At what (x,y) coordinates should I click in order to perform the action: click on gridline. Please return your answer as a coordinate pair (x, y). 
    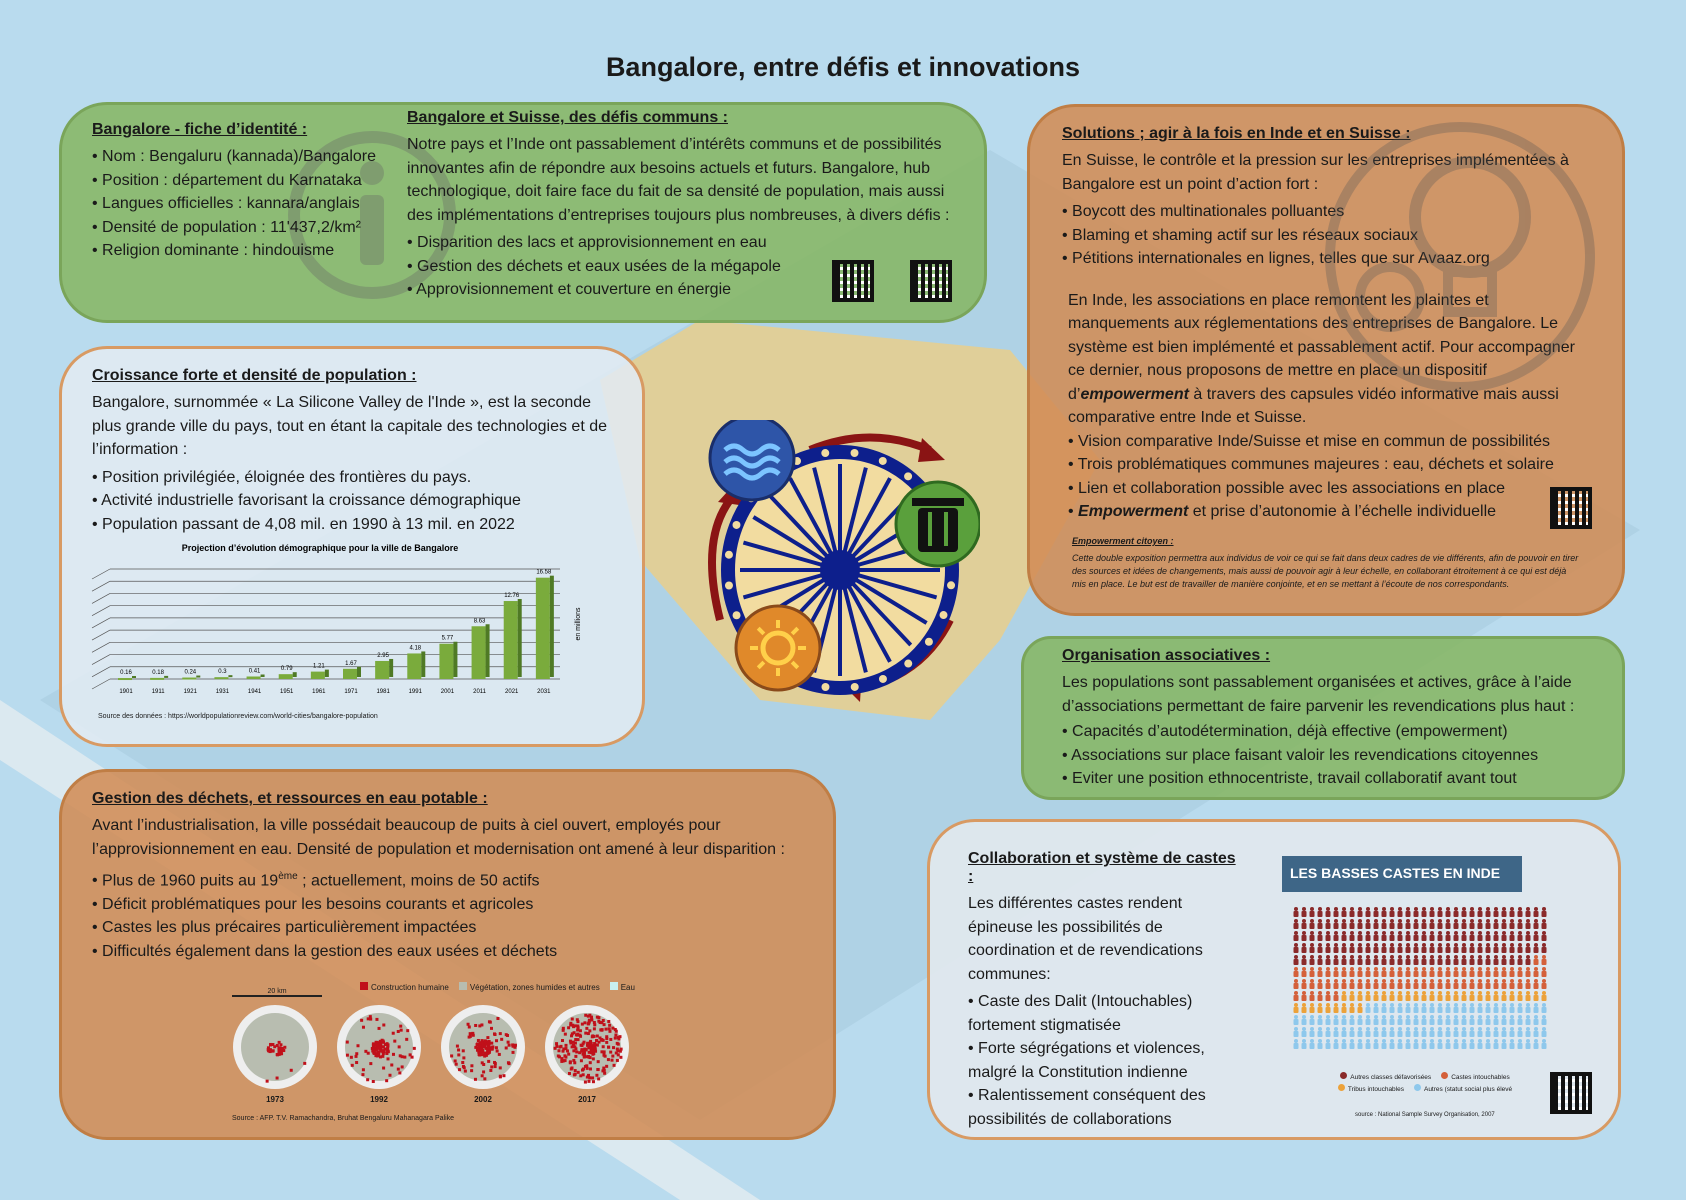
    Looking at the image, I should click on (101, 659).